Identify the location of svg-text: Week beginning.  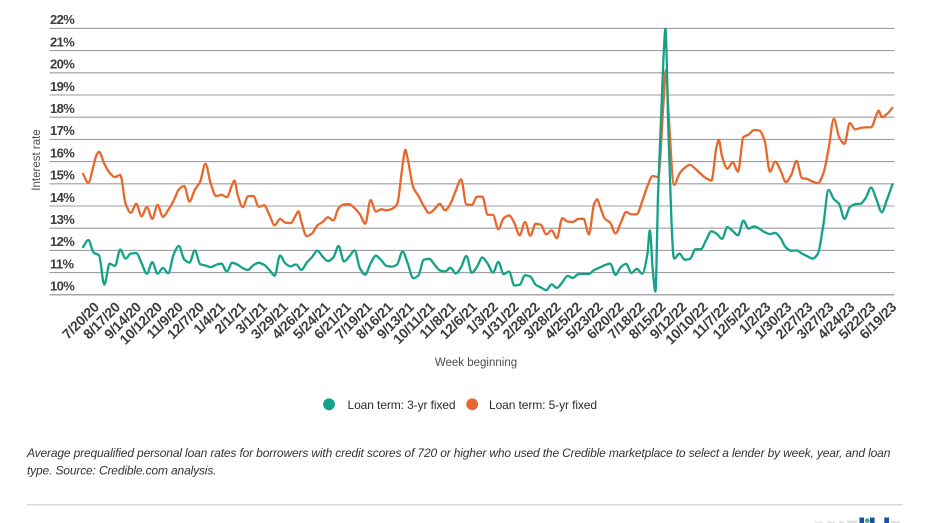
(476, 363).